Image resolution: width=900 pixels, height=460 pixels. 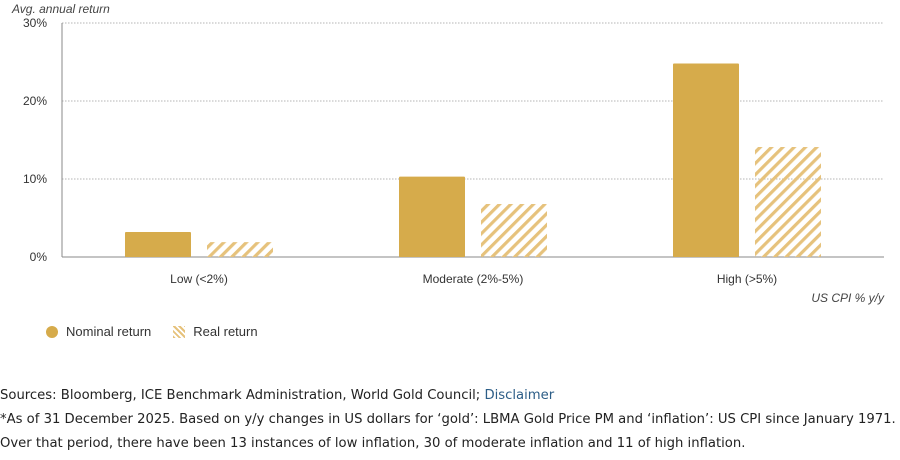 What do you see at coordinates (109, 331) in the screenshot?
I see `legend-label-nominal: Nominal return` at bounding box center [109, 331].